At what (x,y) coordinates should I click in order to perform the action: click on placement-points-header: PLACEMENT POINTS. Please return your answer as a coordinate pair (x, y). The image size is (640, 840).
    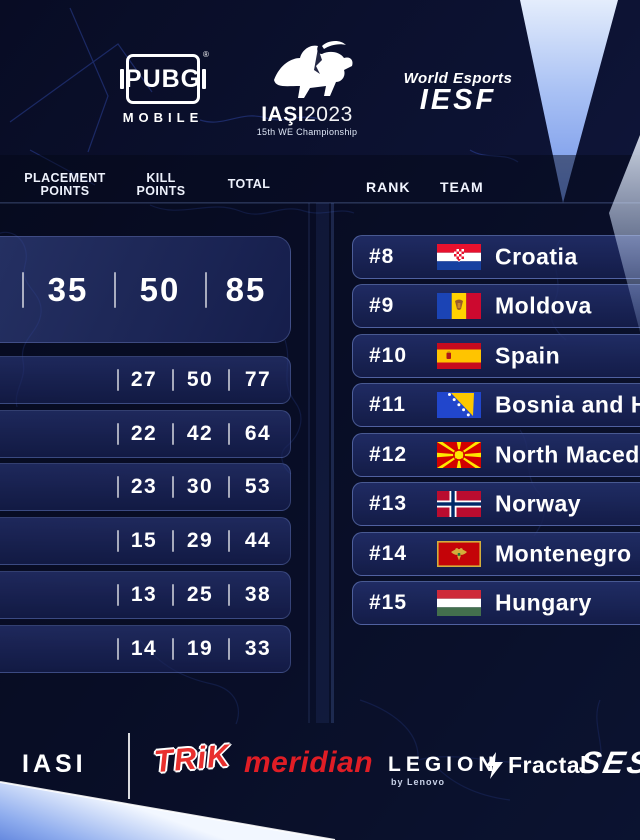
    Looking at the image, I should click on (65, 185).